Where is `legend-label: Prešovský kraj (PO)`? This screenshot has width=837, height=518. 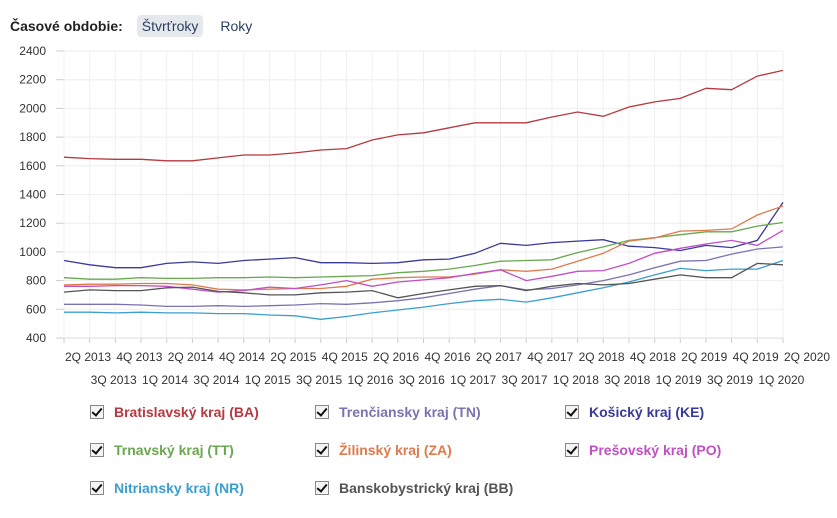
legend-label: Prešovský kraj (PO) is located at coordinates (655, 450).